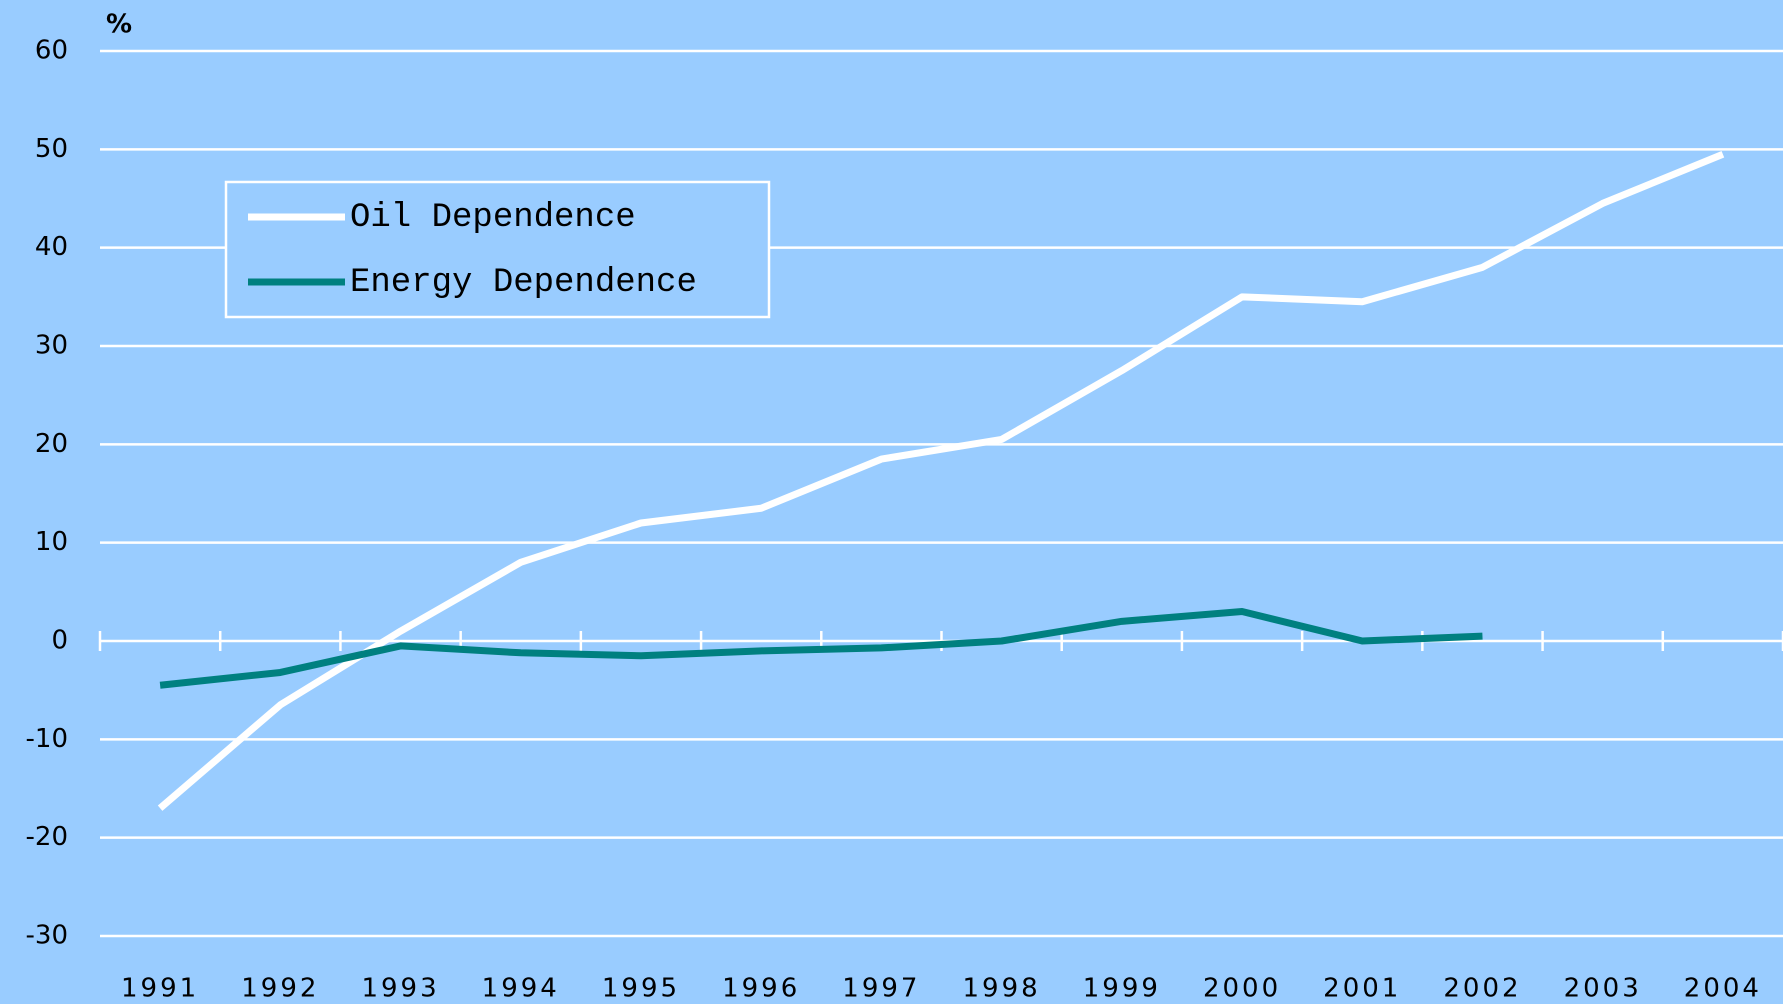 This screenshot has height=1004, width=1783. What do you see at coordinates (160, 989) in the screenshot?
I see `x-tick-label: 1991` at bounding box center [160, 989].